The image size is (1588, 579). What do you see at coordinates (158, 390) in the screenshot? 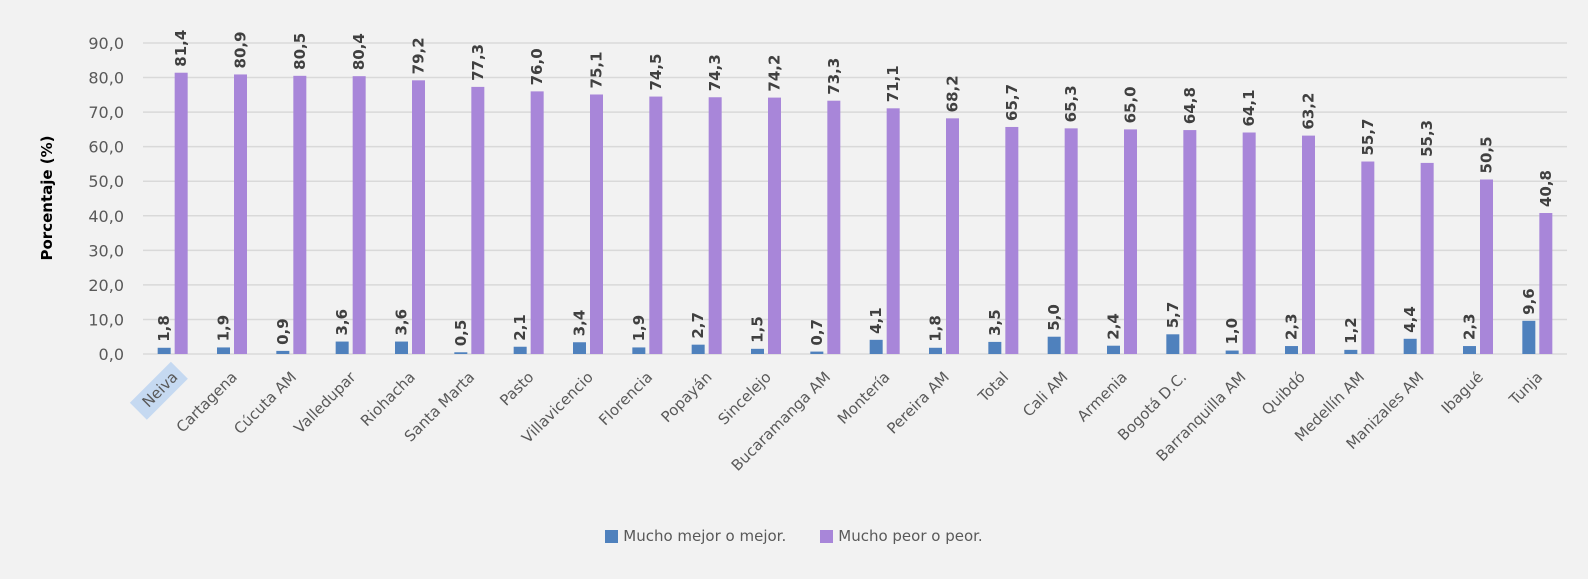
I see `category-highlight` at bounding box center [158, 390].